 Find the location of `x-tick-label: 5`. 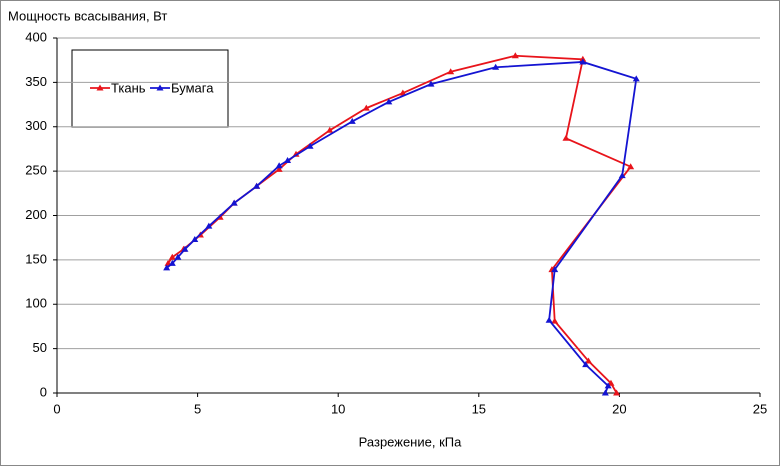

x-tick-label: 5 is located at coordinates (197, 408).